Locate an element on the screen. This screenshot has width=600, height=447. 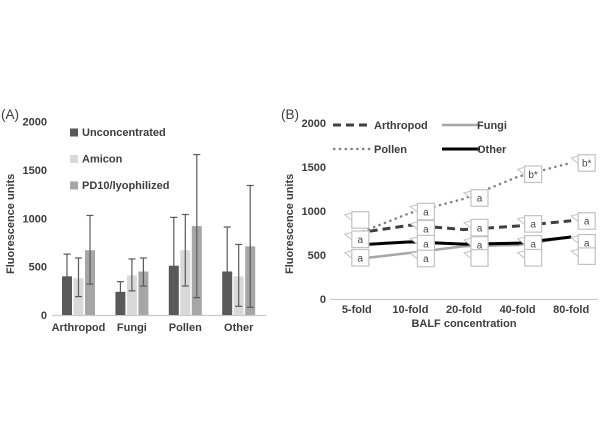
svg-text: 40-fold is located at coordinates (518, 310).